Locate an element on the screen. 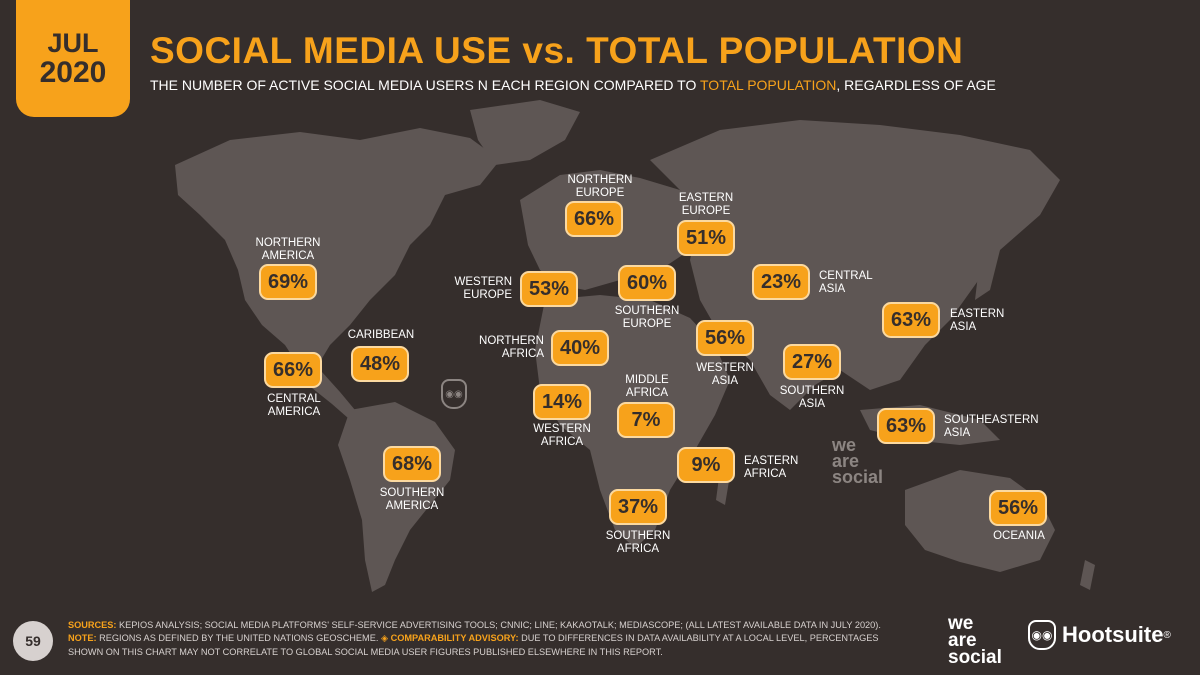 Image resolution: width=1200 pixels, height=675 pixels. date-year: 2020 is located at coordinates (73, 72).